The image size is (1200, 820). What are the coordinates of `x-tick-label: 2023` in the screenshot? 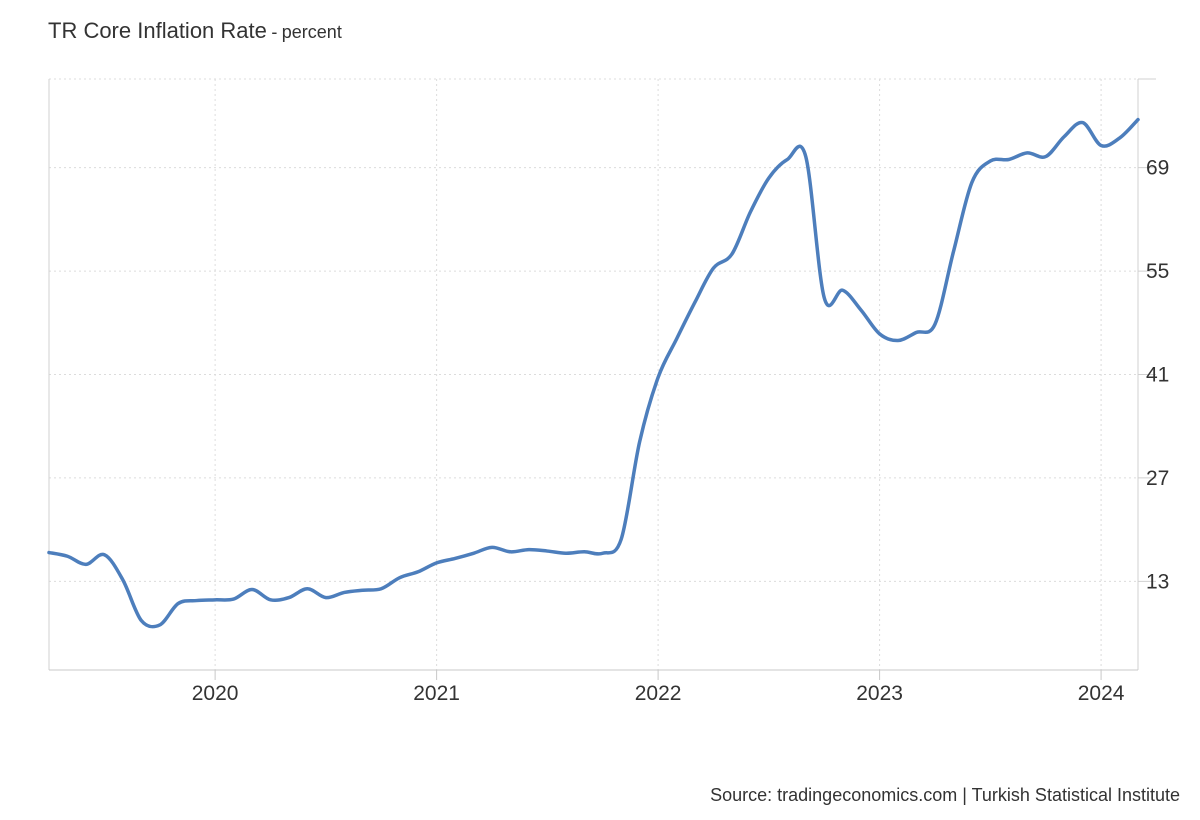 It's located at (879, 693).